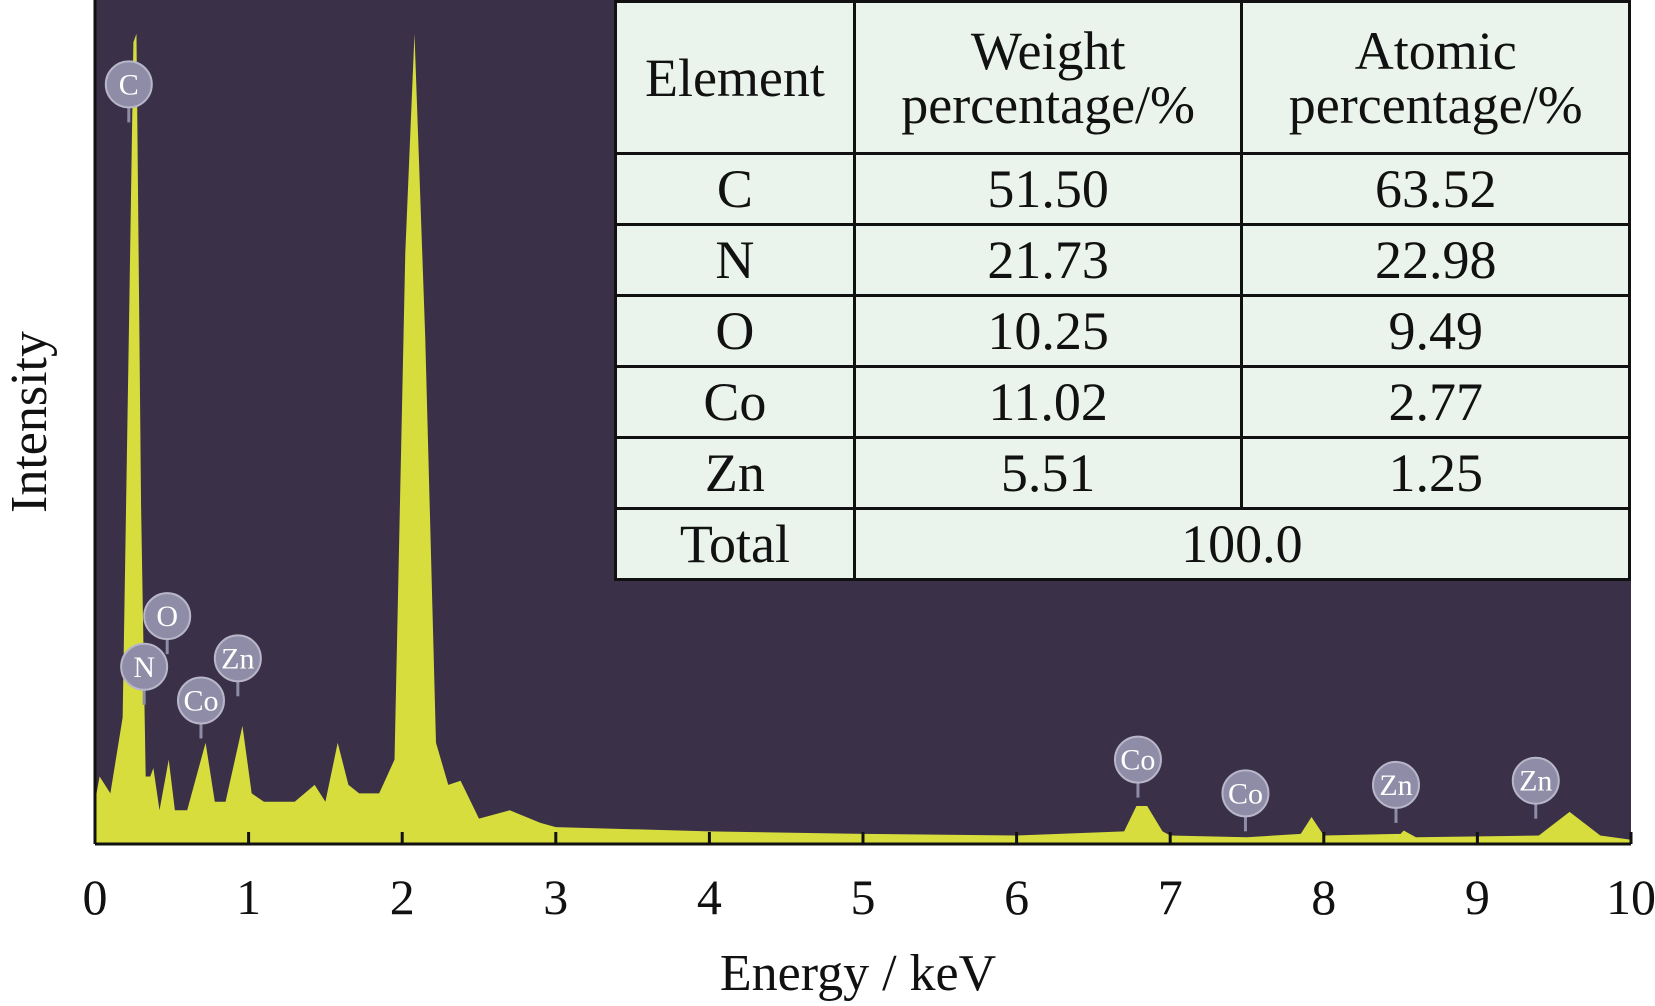  I want to click on cell-weight: 51.50, so click(1048, 189).